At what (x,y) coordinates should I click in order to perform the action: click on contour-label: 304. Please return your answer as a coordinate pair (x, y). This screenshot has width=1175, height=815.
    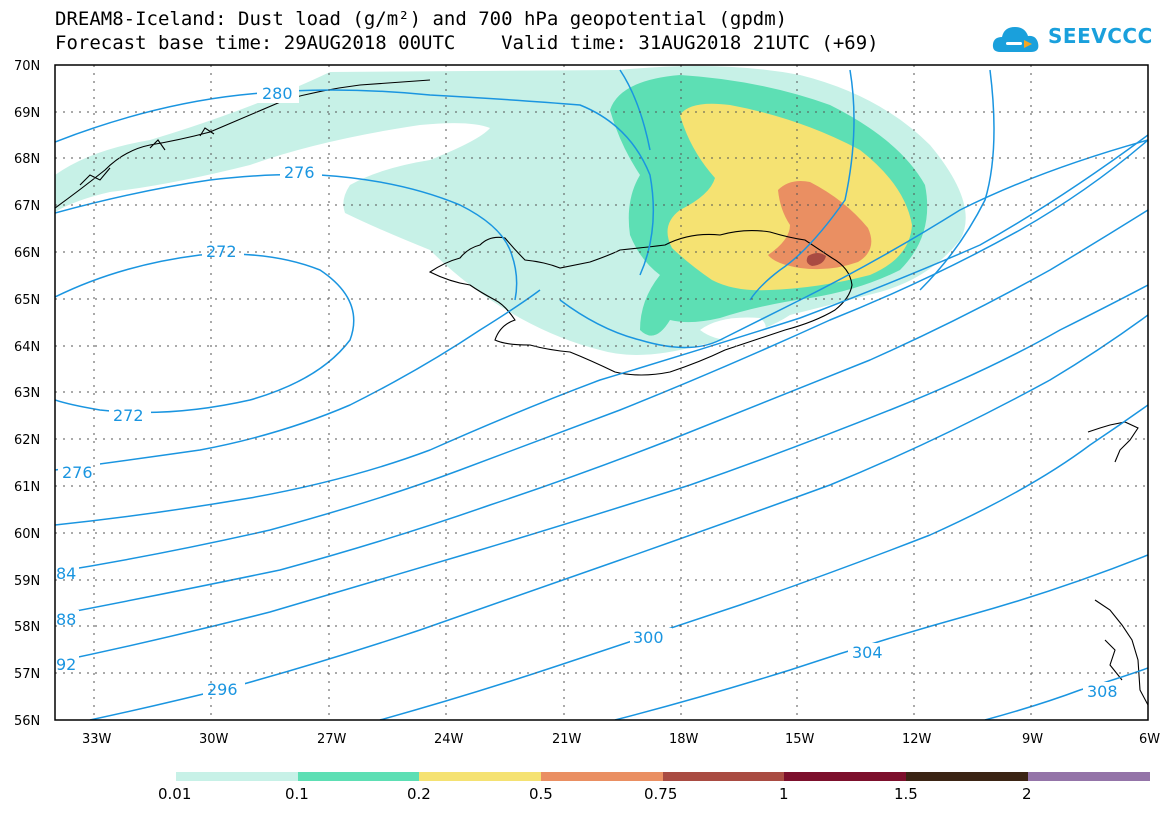
    Looking at the image, I should click on (867, 652).